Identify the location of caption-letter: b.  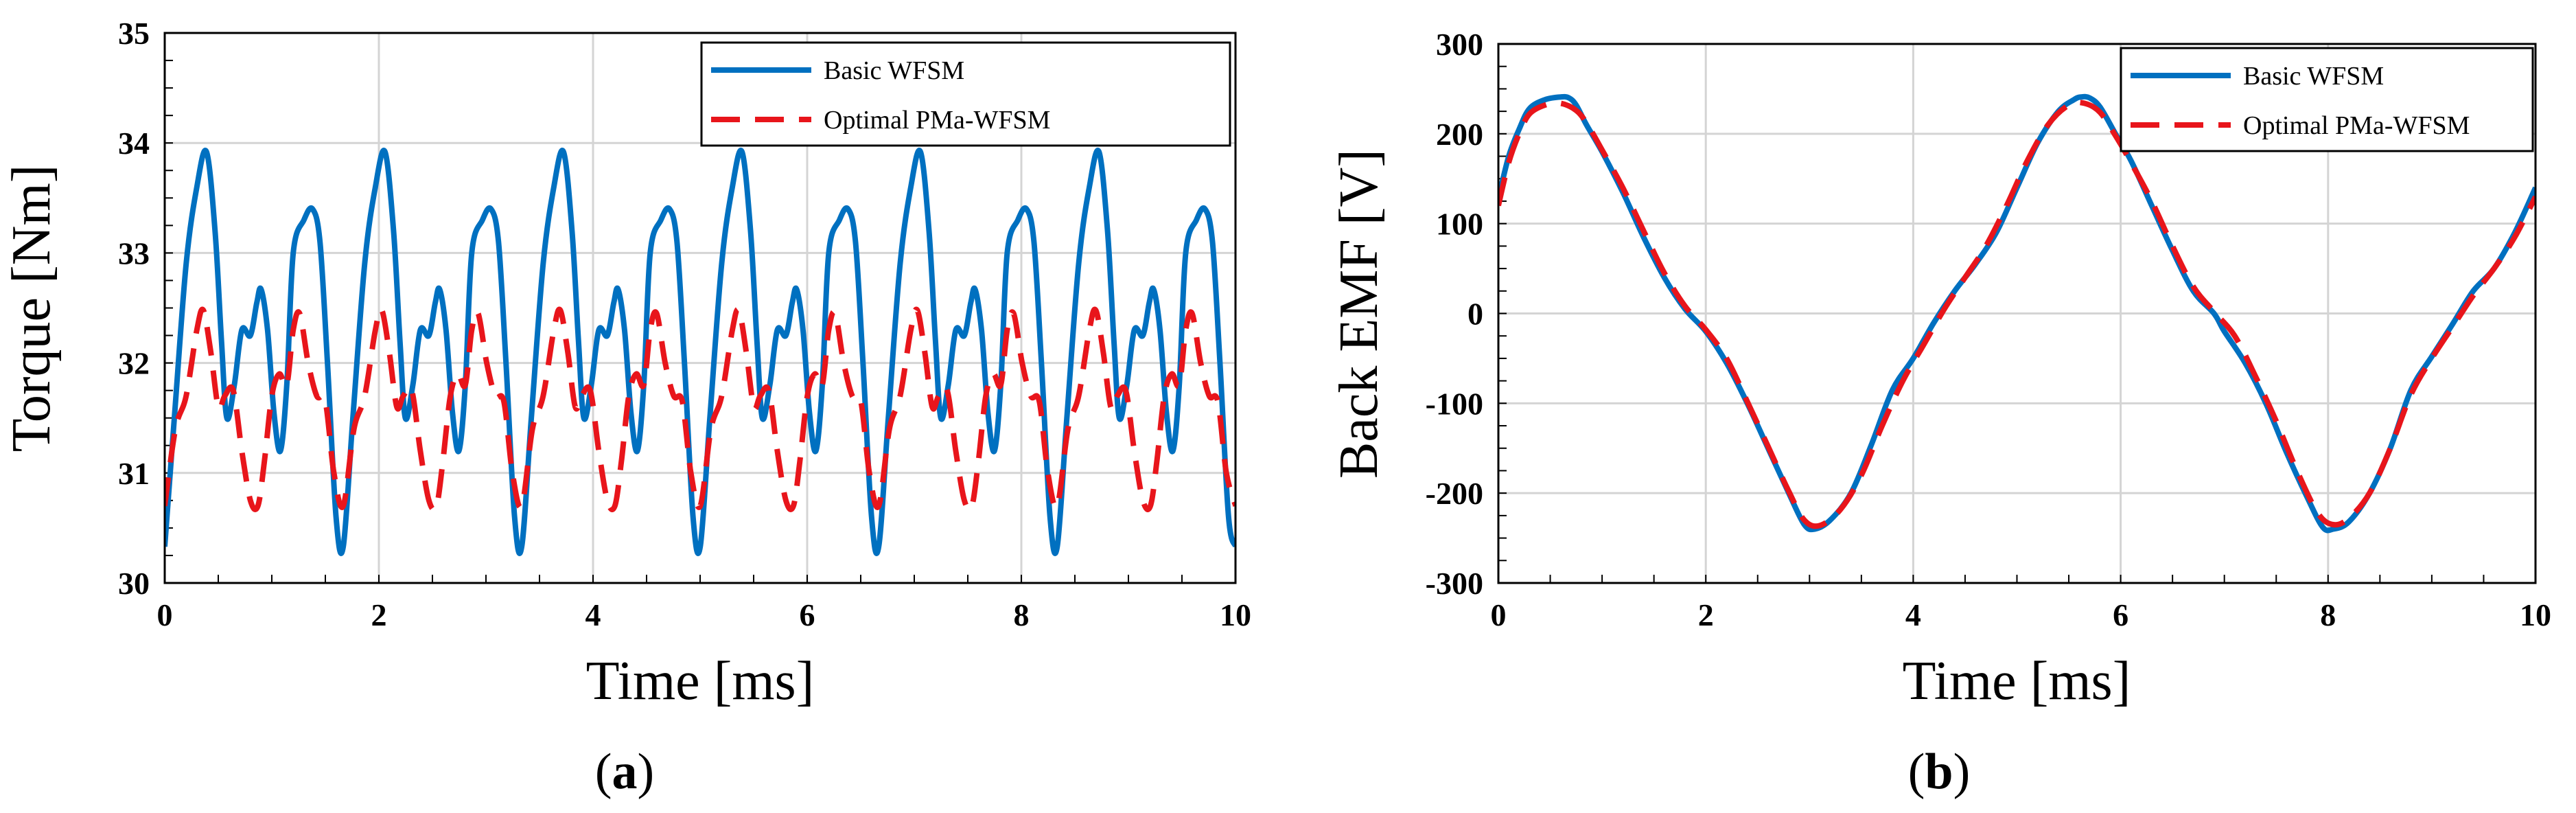
(1939, 772).